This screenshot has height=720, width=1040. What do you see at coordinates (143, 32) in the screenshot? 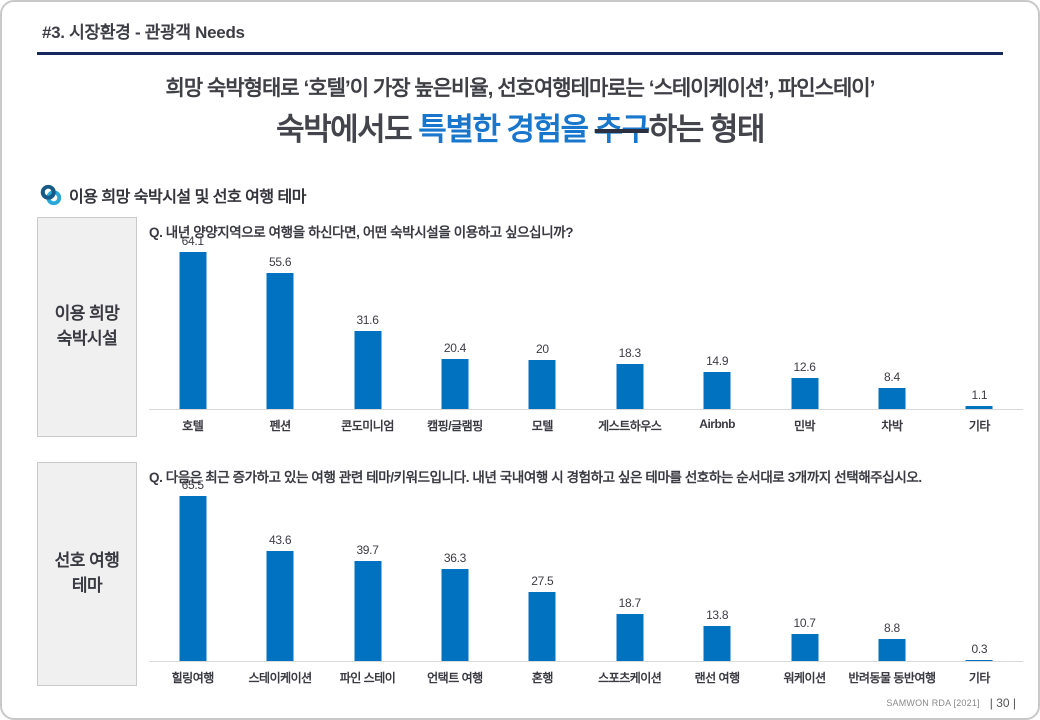
I see `page-title: #3. 시장환경 - 관광객 Needs` at bounding box center [143, 32].